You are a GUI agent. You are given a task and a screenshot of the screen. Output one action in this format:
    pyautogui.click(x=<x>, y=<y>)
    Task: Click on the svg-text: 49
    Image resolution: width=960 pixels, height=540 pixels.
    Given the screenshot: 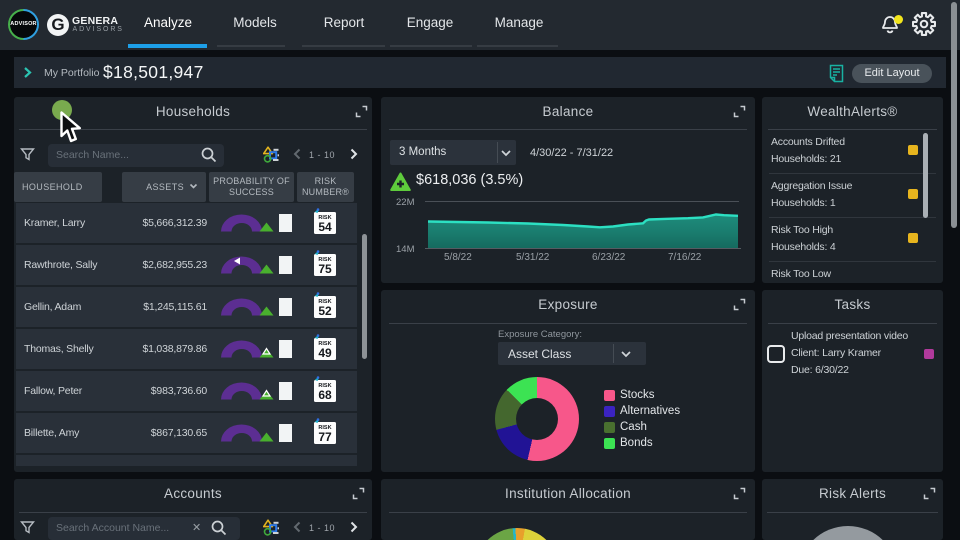 What is the action you would take?
    pyautogui.click(x=325, y=353)
    